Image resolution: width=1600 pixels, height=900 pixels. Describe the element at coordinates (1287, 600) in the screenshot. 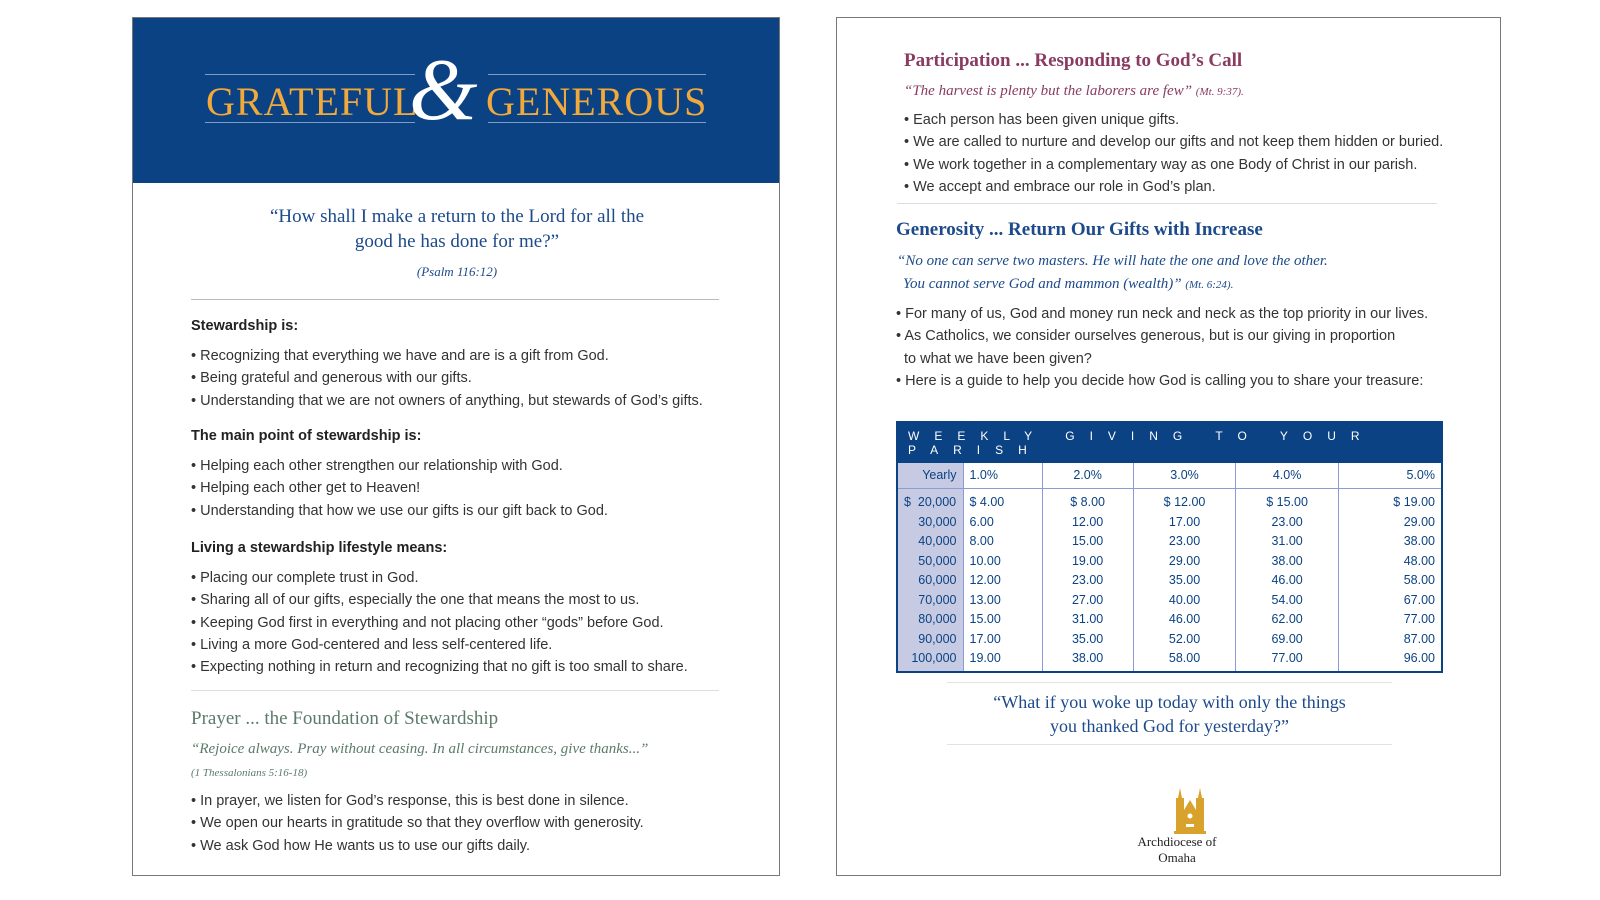

I see `weekly-amount-cell: 54.00` at that location.